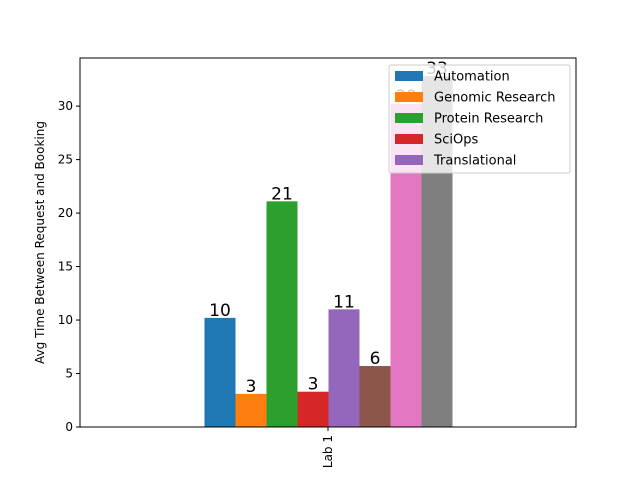 Image resolution: width=640 pixels, height=480 pixels. I want to click on bar-value-label-translational: 11, so click(344, 302).